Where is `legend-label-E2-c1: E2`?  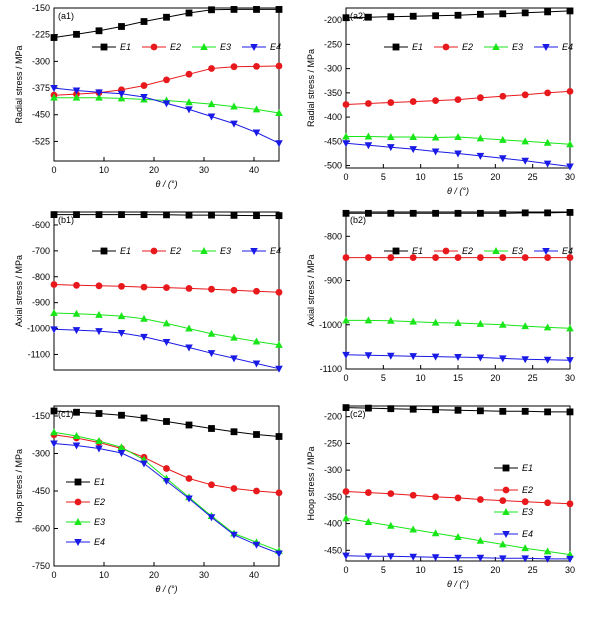
legend-label-E2-c1: E2 is located at coordinates (99, 502).